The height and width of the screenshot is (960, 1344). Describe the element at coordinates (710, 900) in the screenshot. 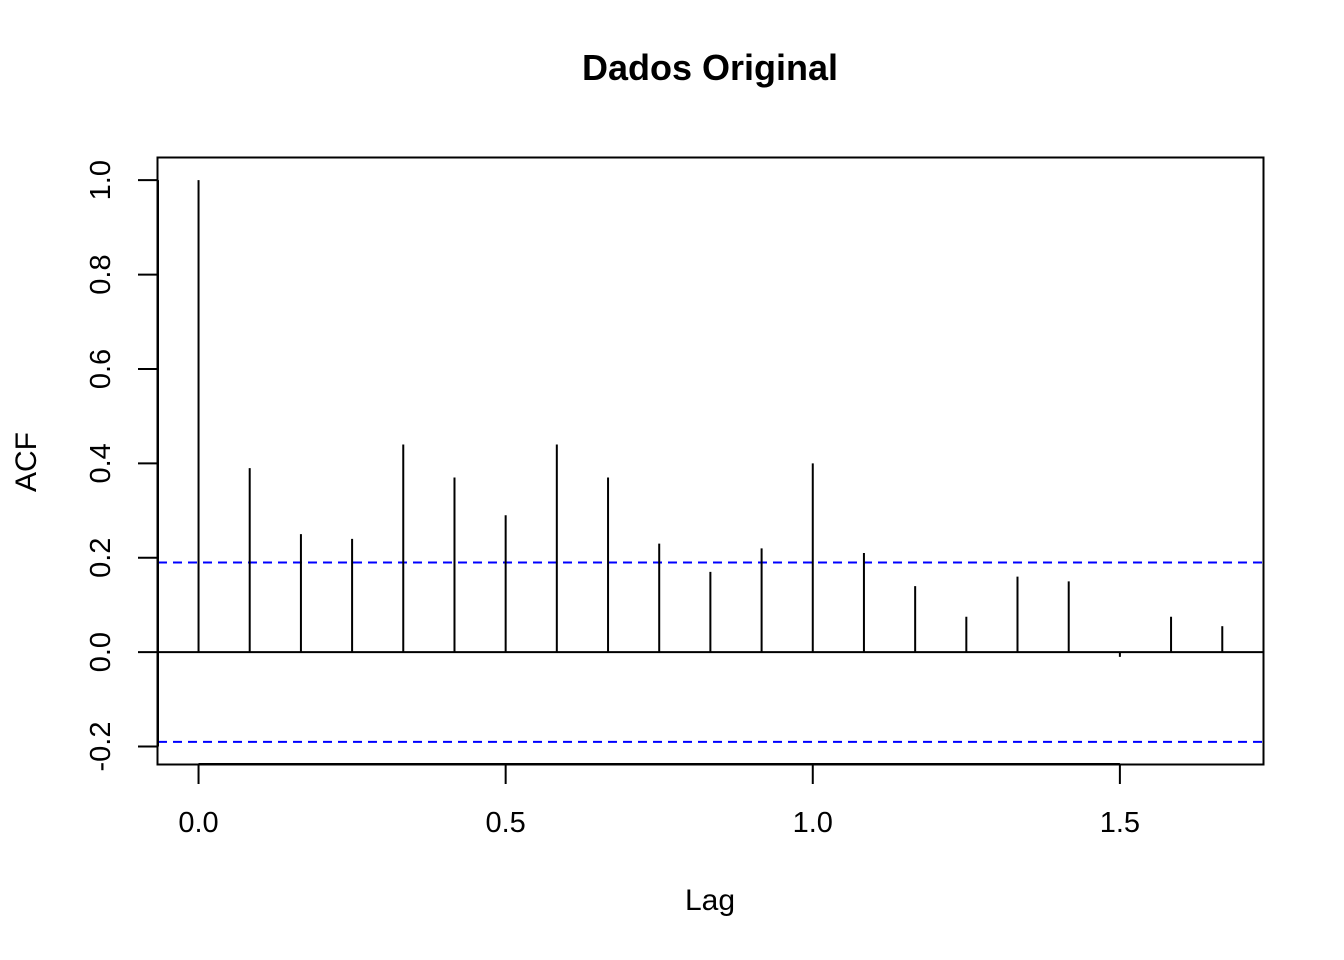

I see `x-axis-label: Lag` at that location.